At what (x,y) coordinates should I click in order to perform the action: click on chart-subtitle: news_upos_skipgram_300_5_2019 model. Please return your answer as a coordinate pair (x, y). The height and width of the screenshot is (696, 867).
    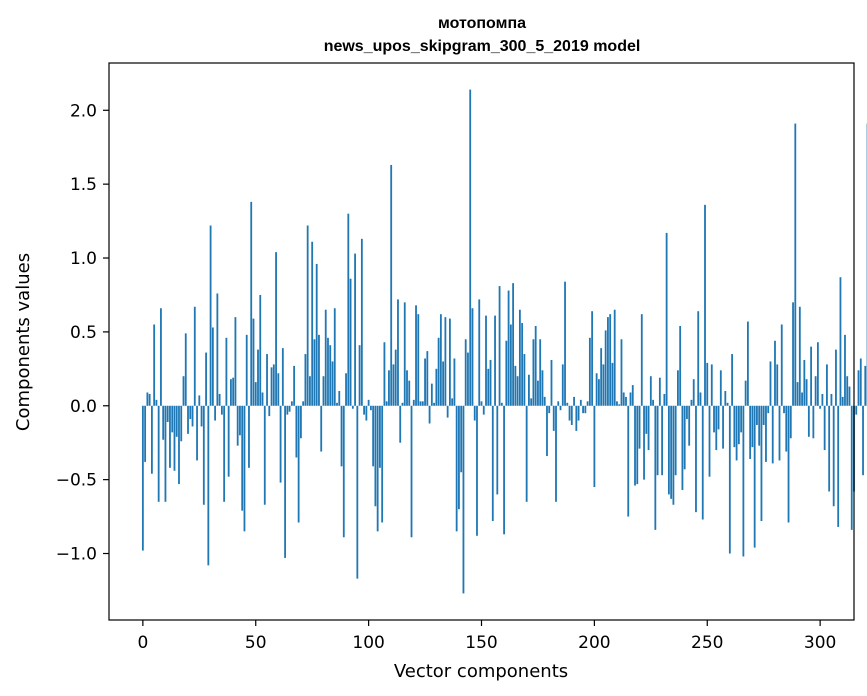
    Looking at the image, I should click on (482, 46).